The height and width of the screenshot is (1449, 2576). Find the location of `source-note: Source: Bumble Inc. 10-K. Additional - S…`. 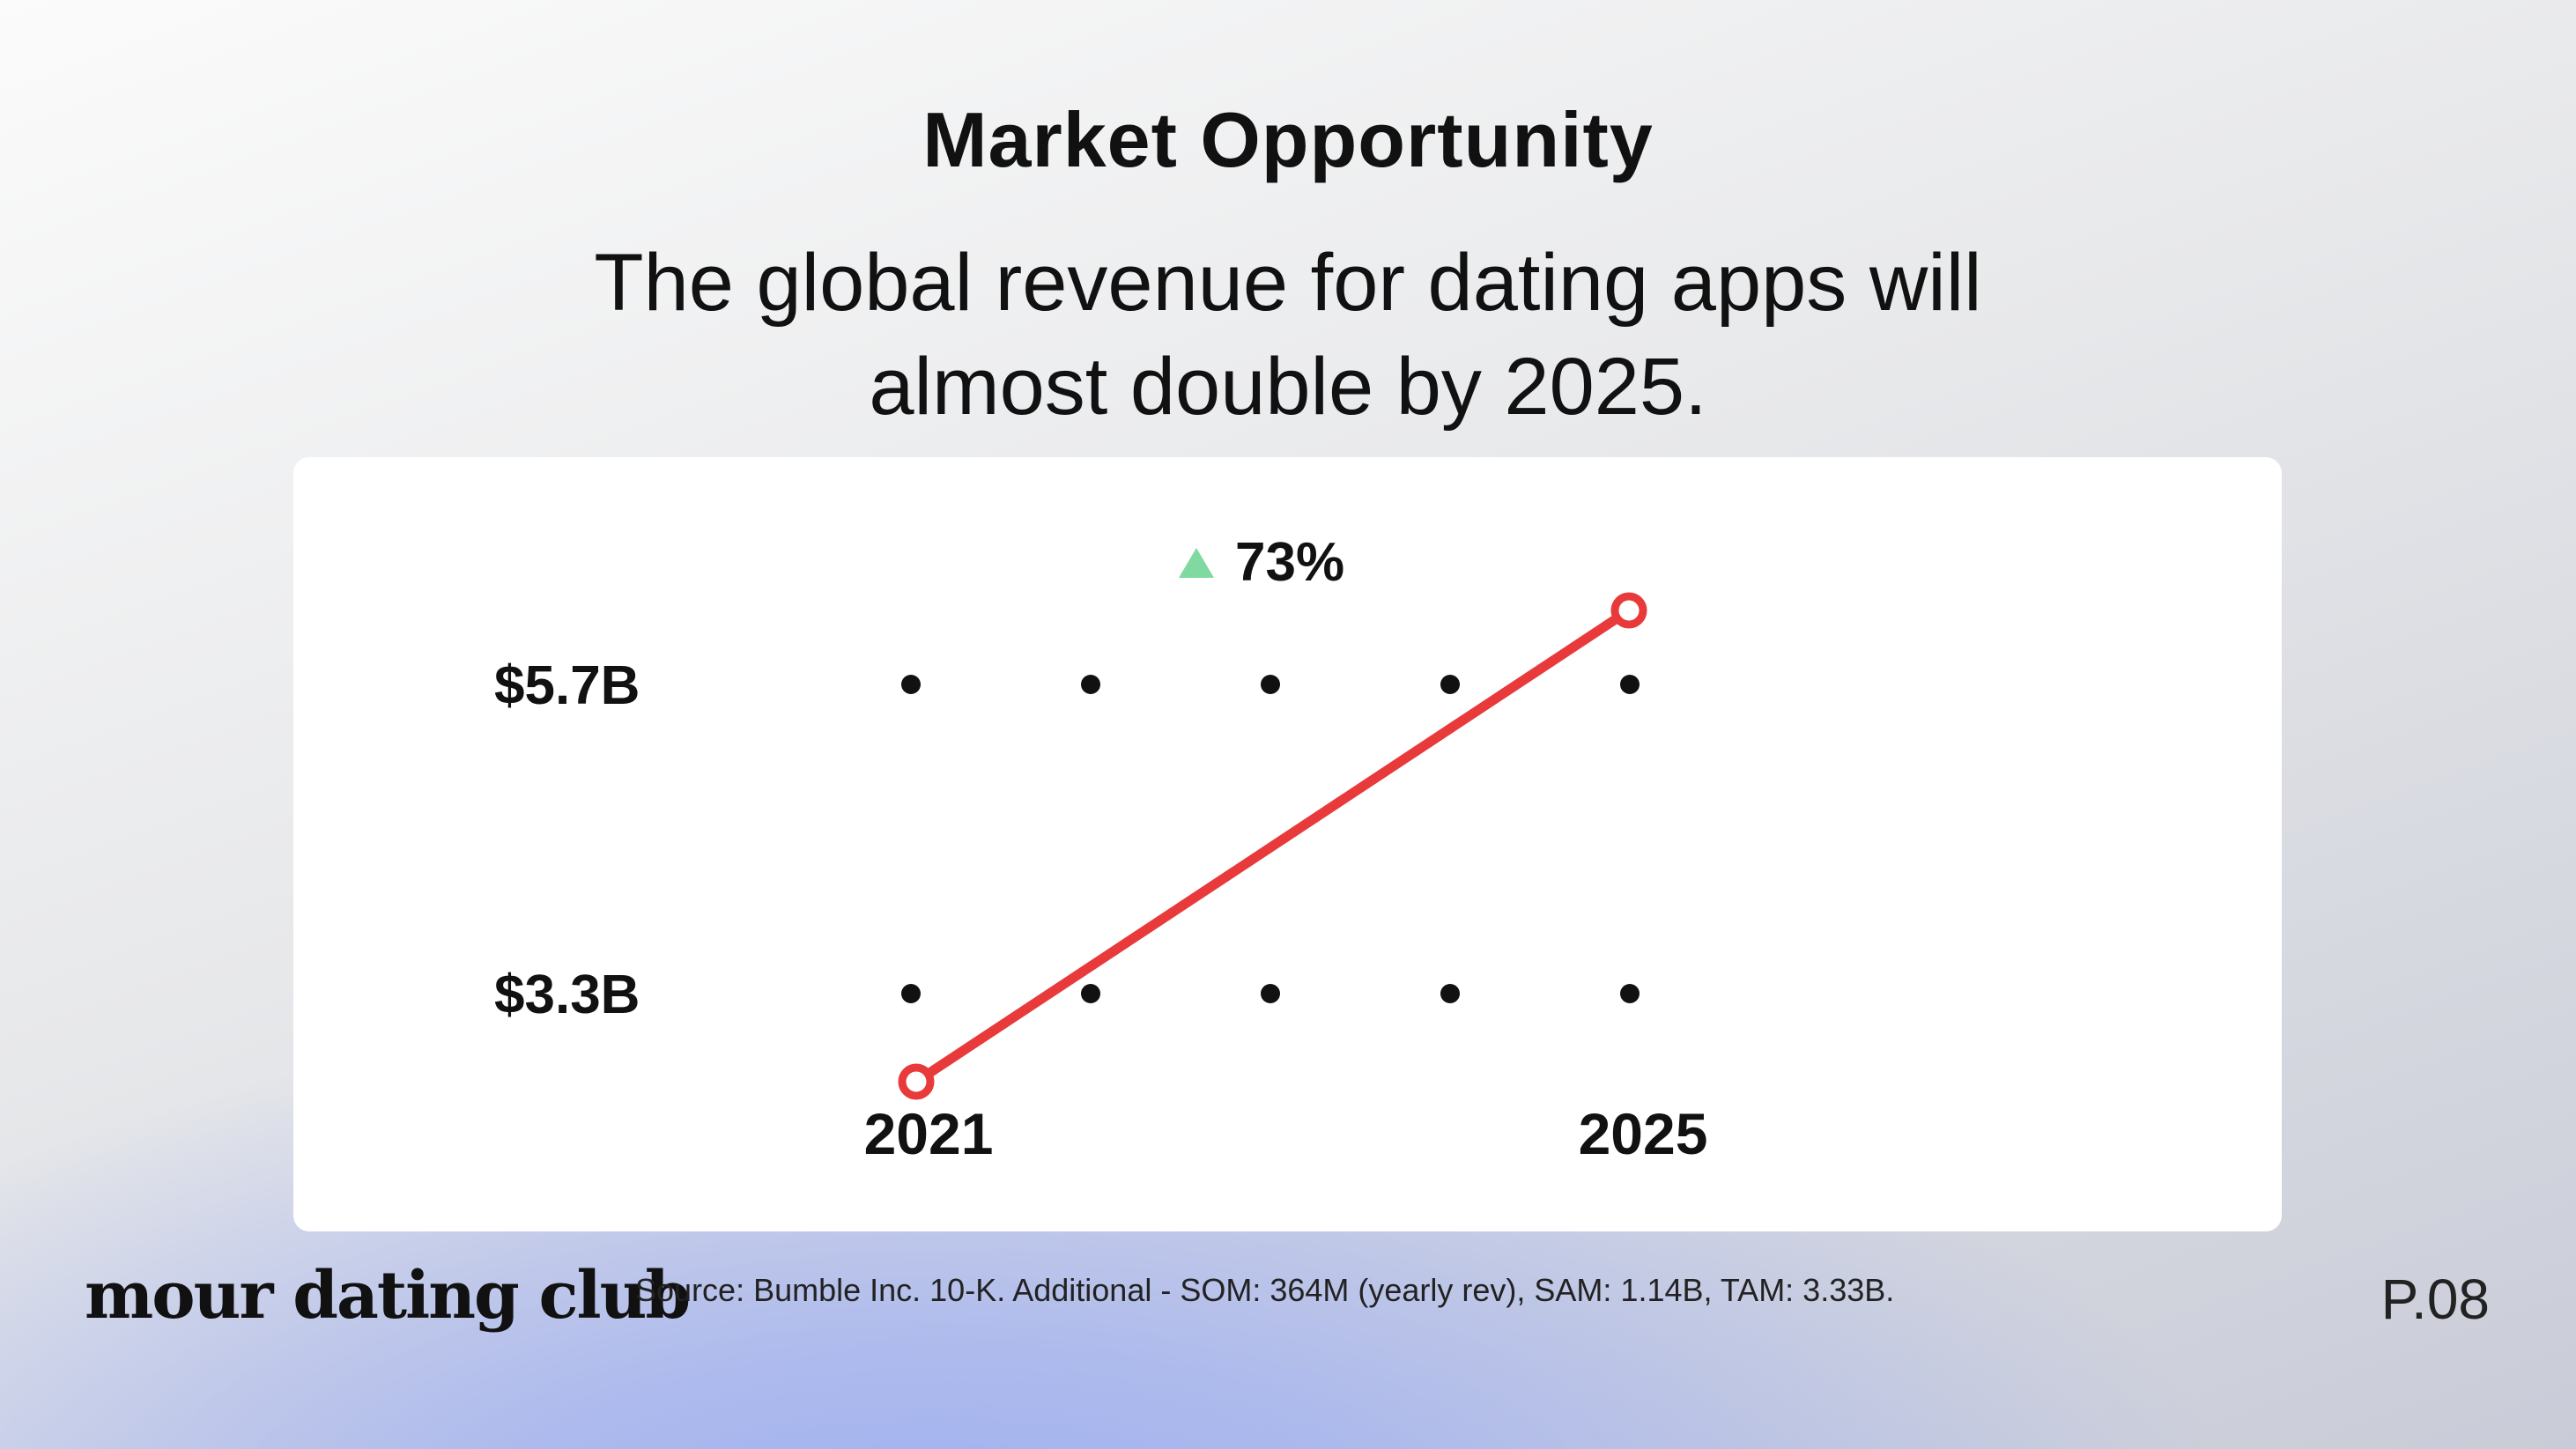

source-note: Source: Bumble Inc. 10-K. Additional - S… is located at coordinates (1265, 1290).